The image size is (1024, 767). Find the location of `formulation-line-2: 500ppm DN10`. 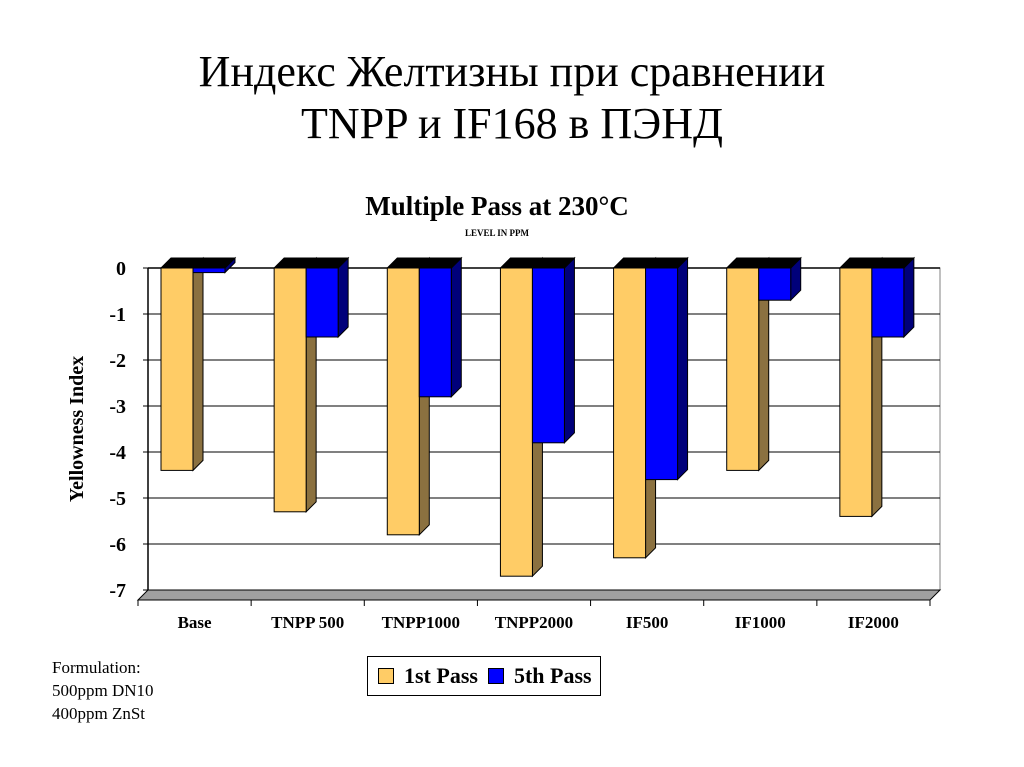

formulation-line-2: 500ppm DN10 is located at coordinates (103, 690).